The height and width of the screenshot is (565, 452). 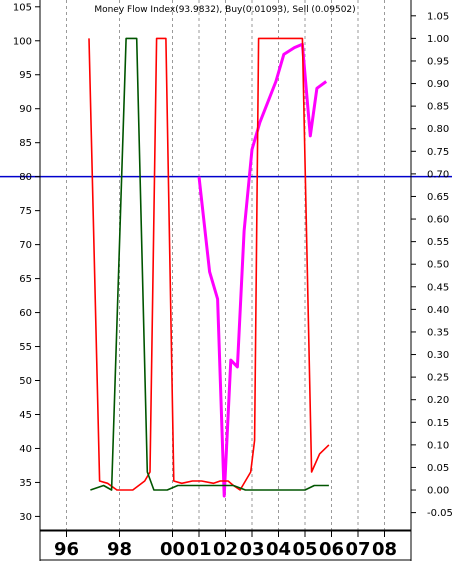 I want to click on left-tick-label: 95, so click(x=25, y=75).